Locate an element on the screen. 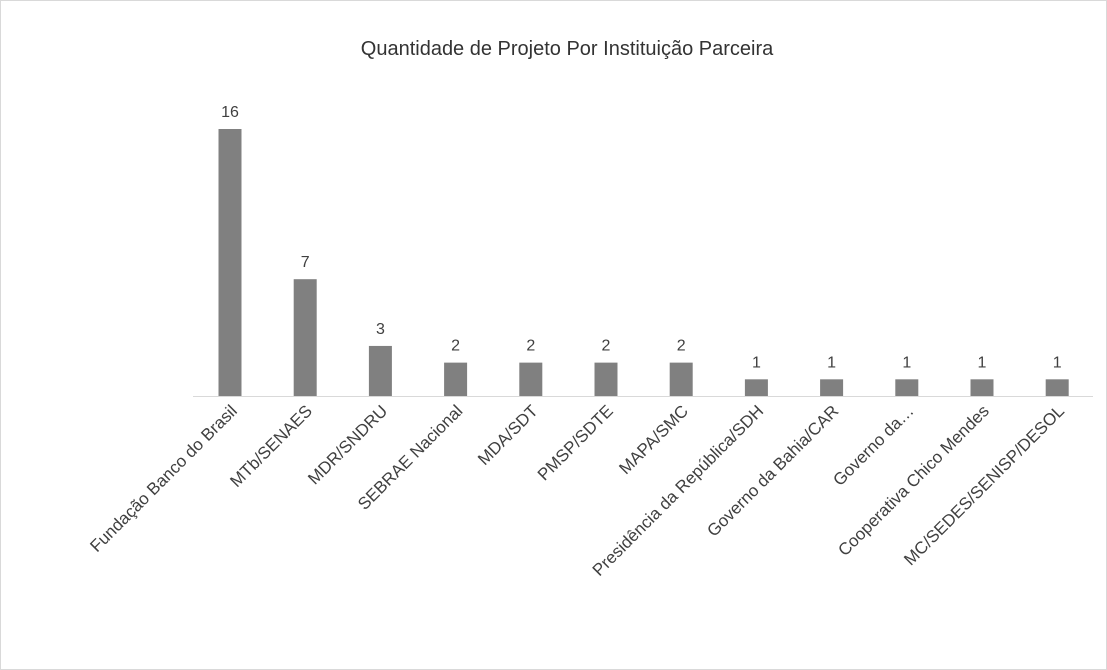  data-label: 3 is located at coordinates (380, 329).